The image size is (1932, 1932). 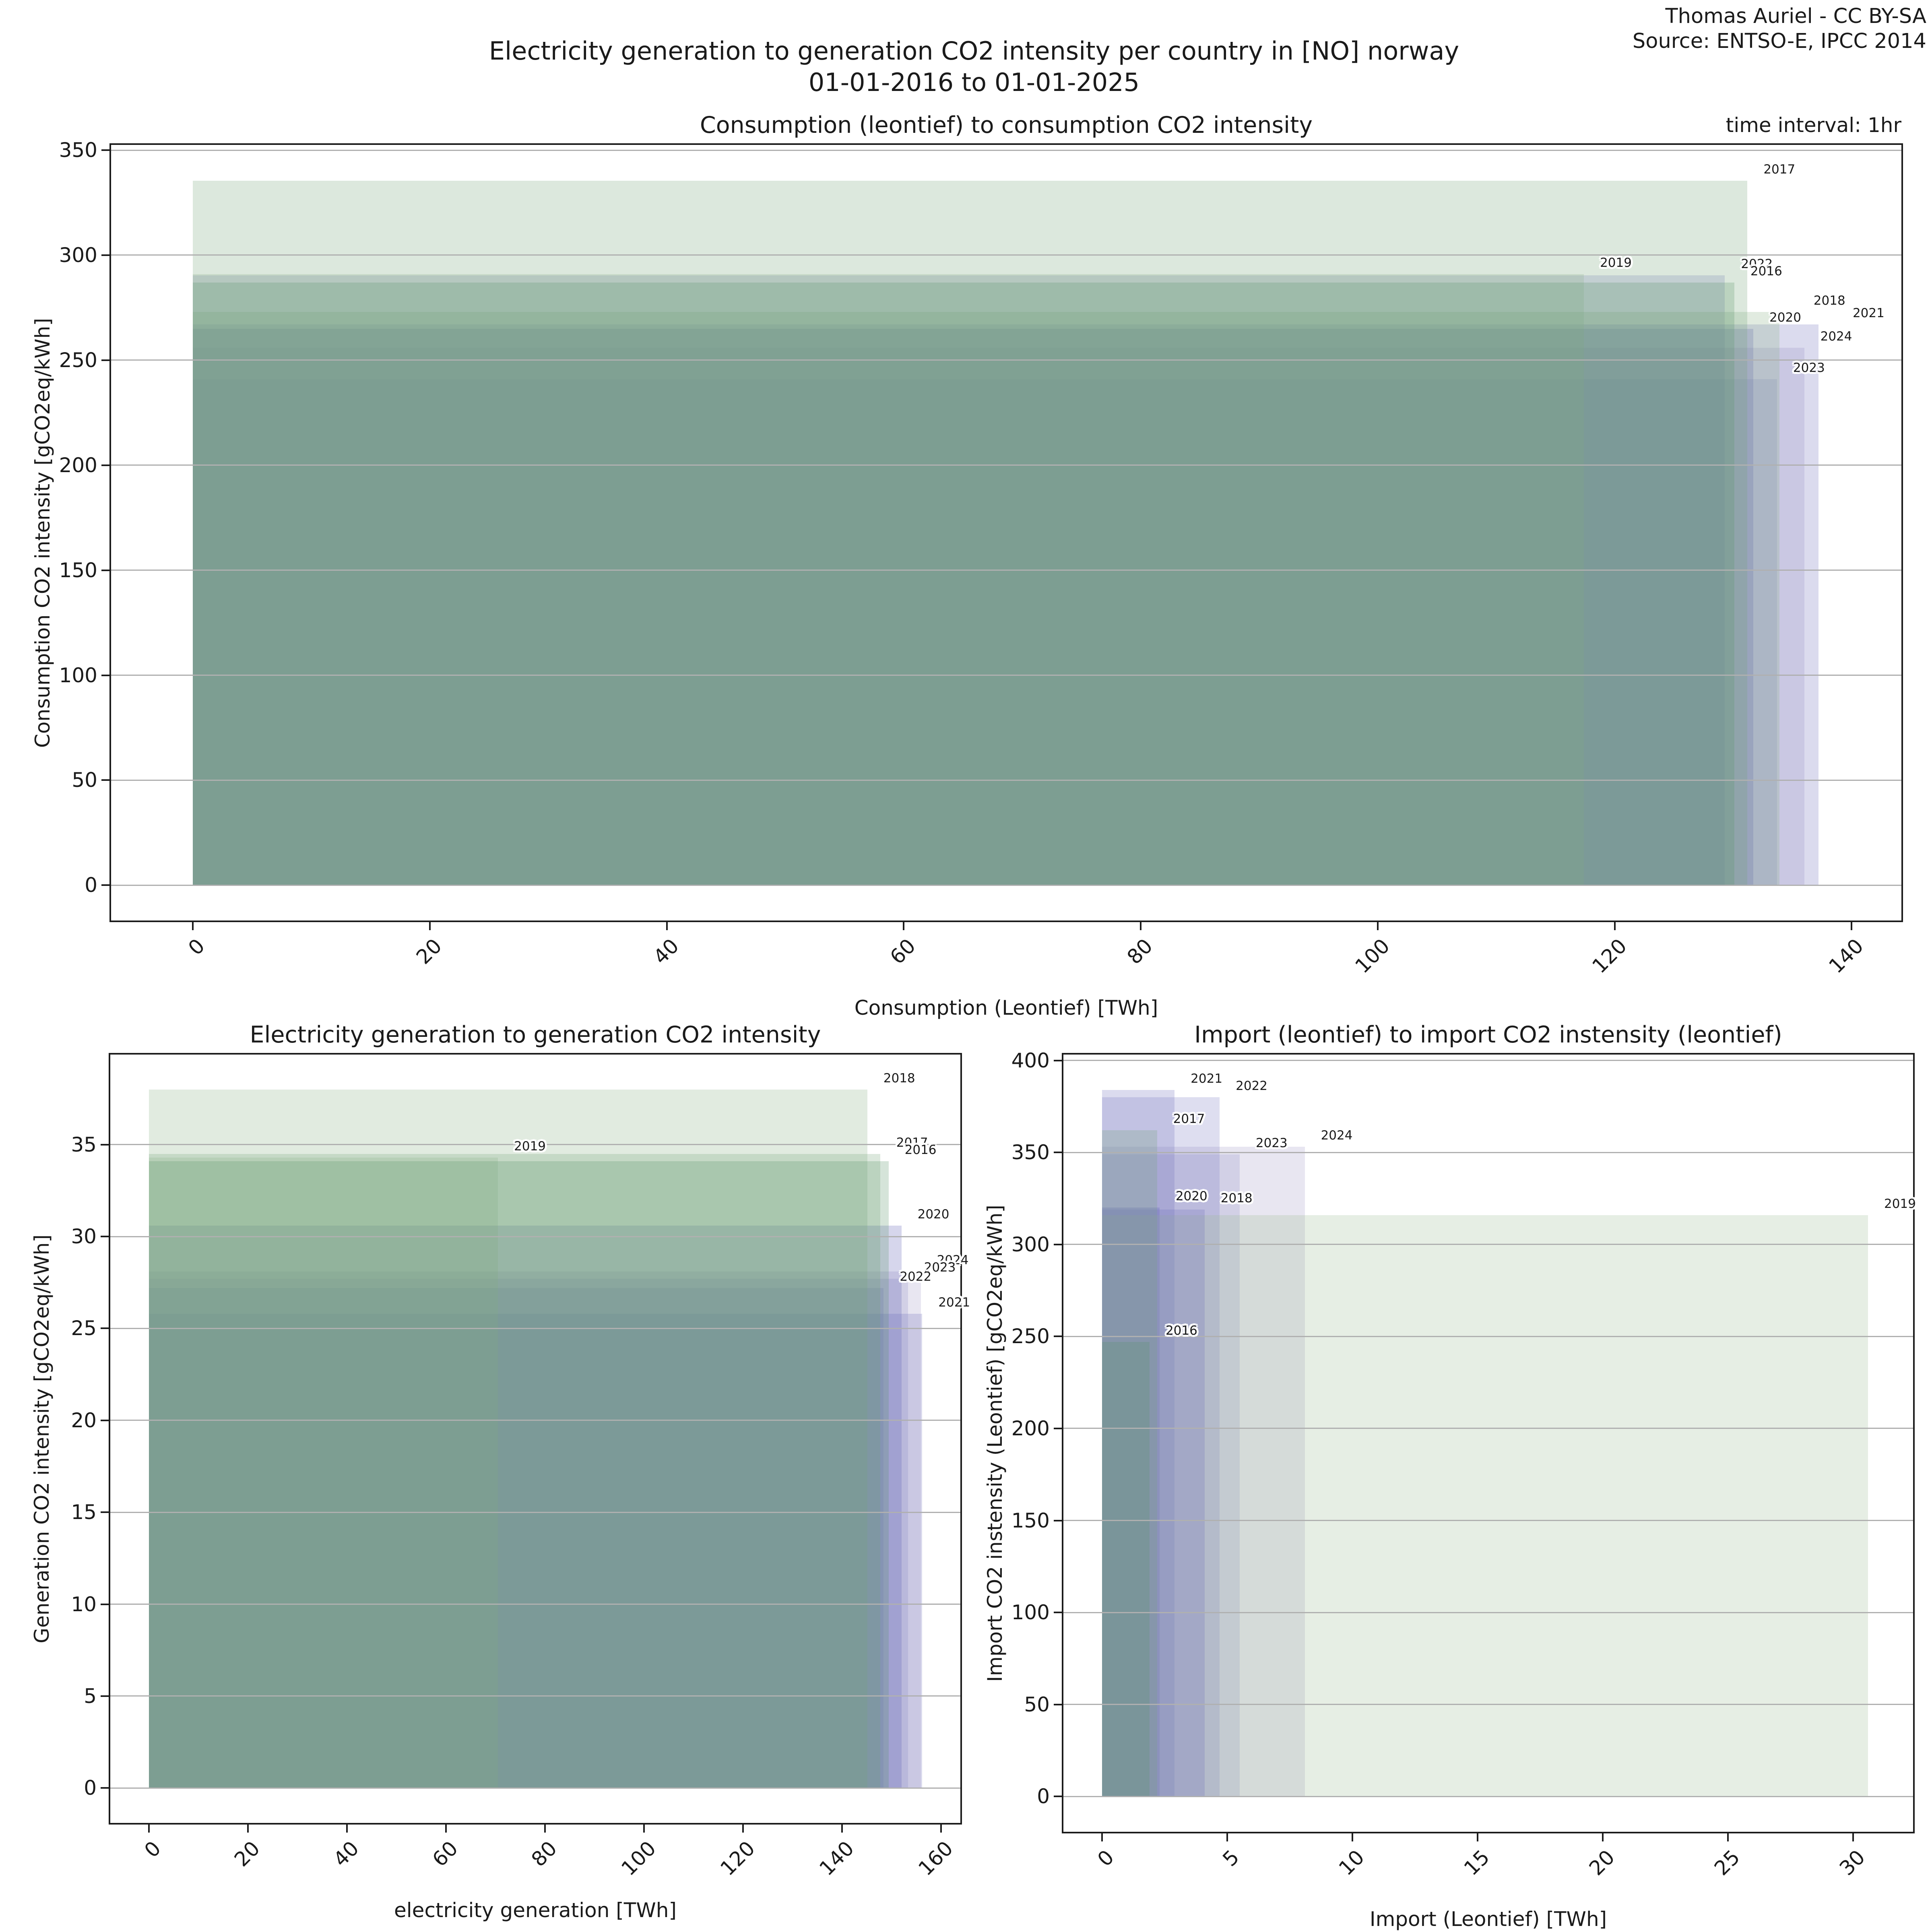 I want to click on data-rect-2024, so click(x=535, y=1529).